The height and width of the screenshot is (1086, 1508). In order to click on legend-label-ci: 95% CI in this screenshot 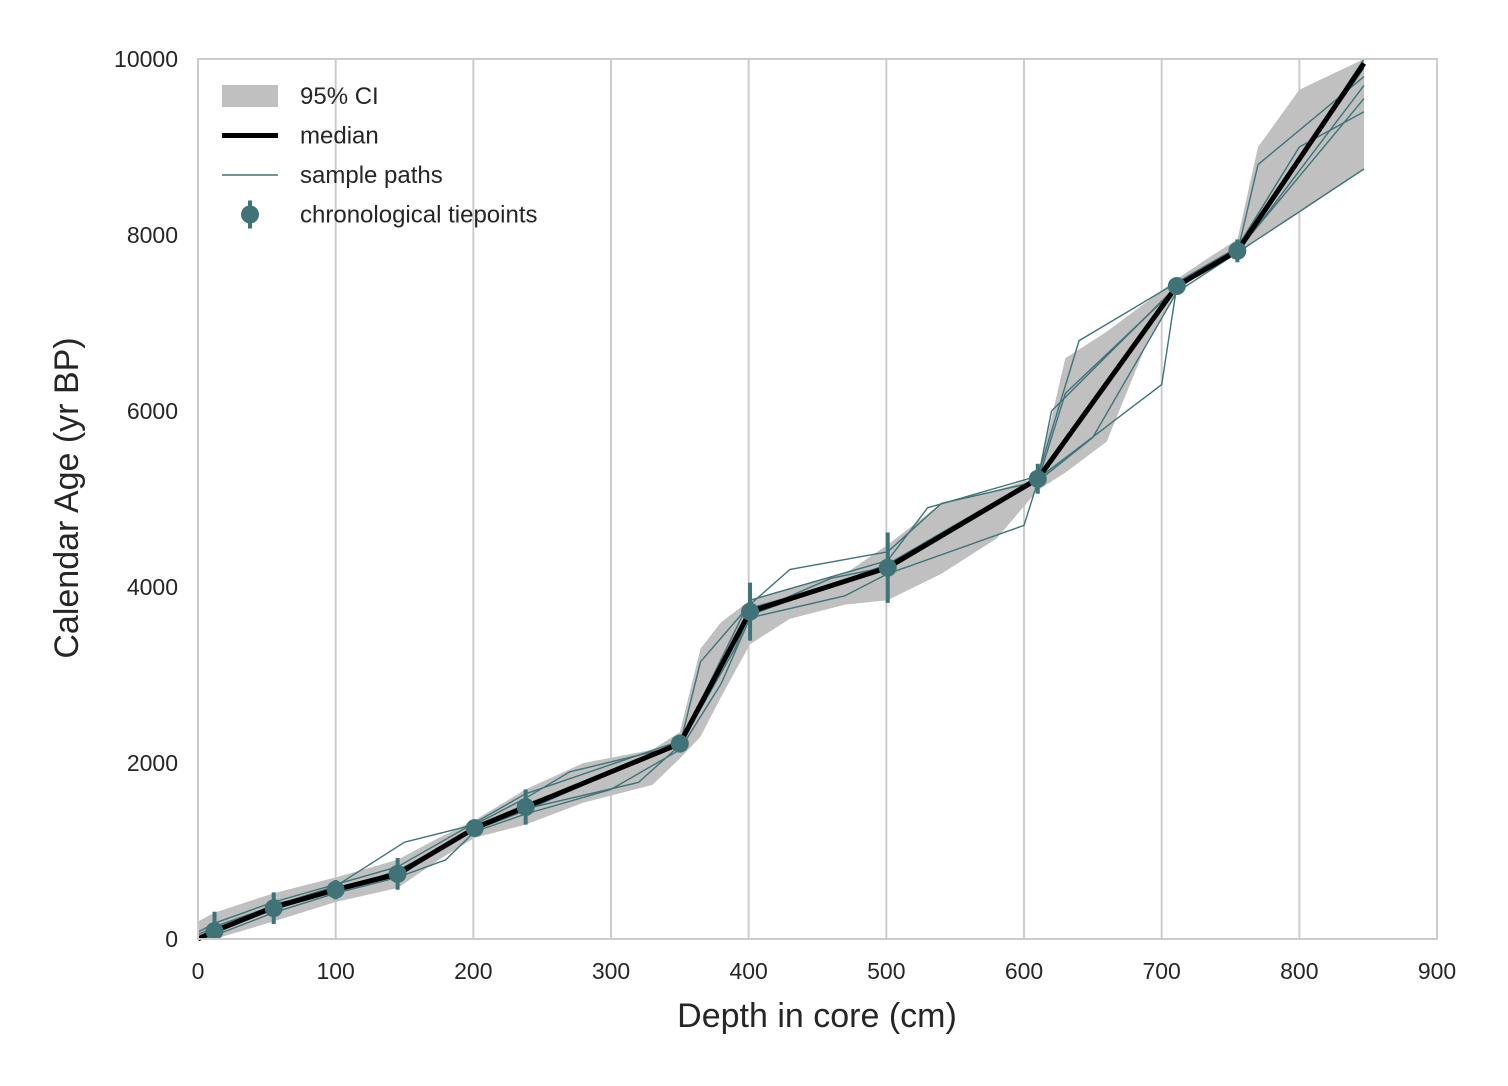, I will do `click(339, 96)`.